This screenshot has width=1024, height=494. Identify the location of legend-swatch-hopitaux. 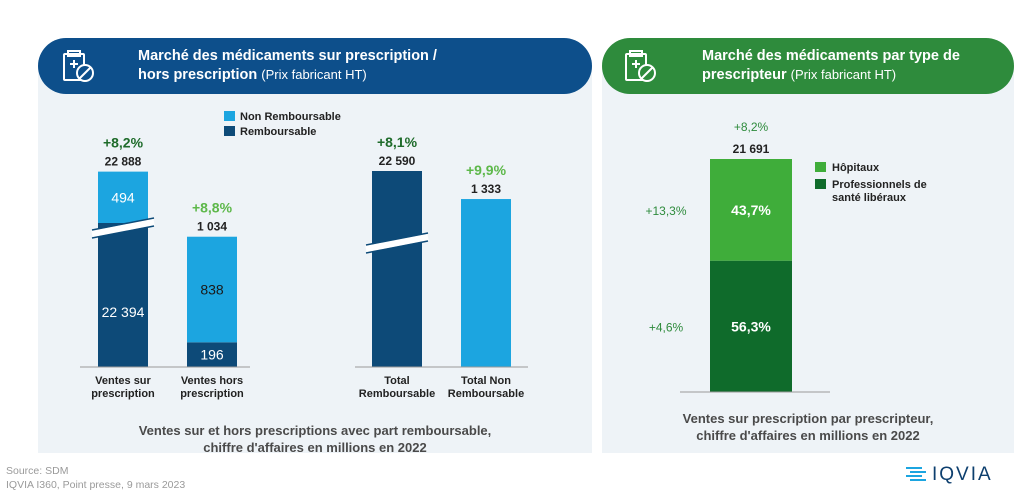
(820, 167).